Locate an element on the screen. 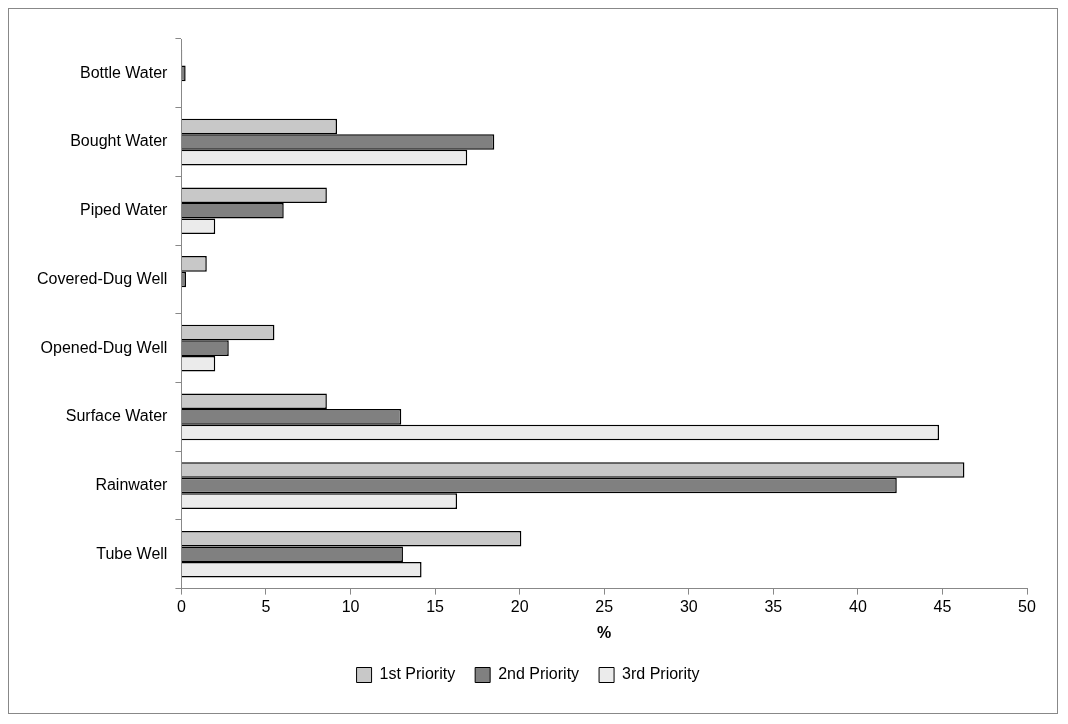 Image resolution: width=1068 pixels, height=724 pixels. x-axis-title: % is located at coordinates (604, 632).